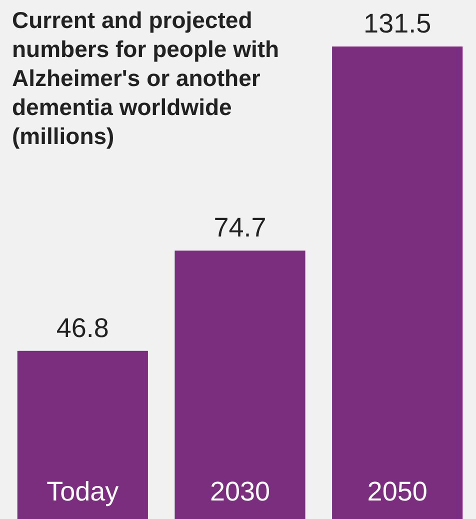  I want to click on data-label: 131.5, so click(398, 23).